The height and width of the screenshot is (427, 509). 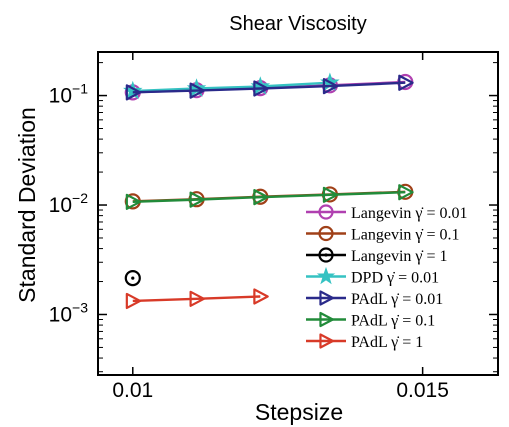 I want to click on legend-item: Langevin γ̇ = 1, so click(x=377, y=256).